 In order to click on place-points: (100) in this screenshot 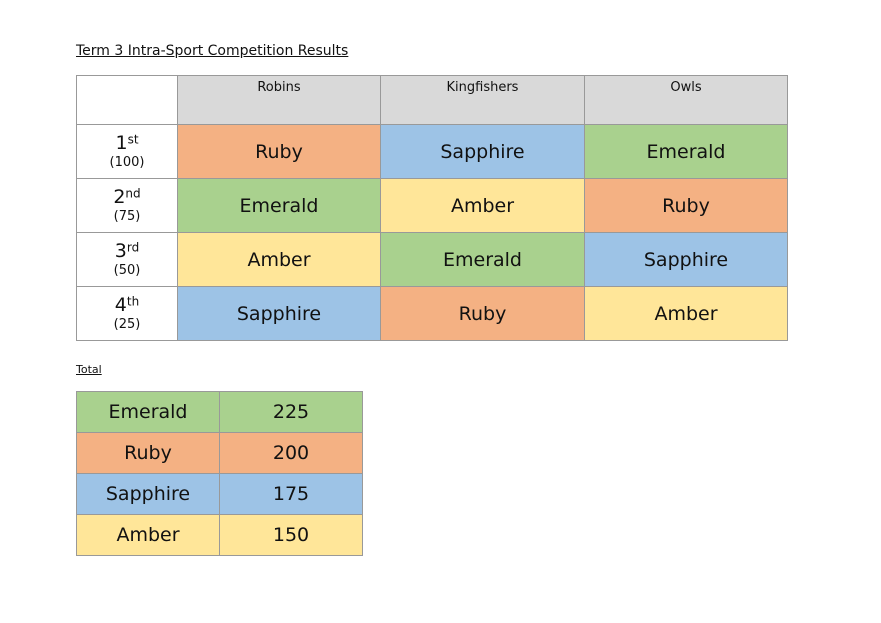, I will do `click(127, 163)`.